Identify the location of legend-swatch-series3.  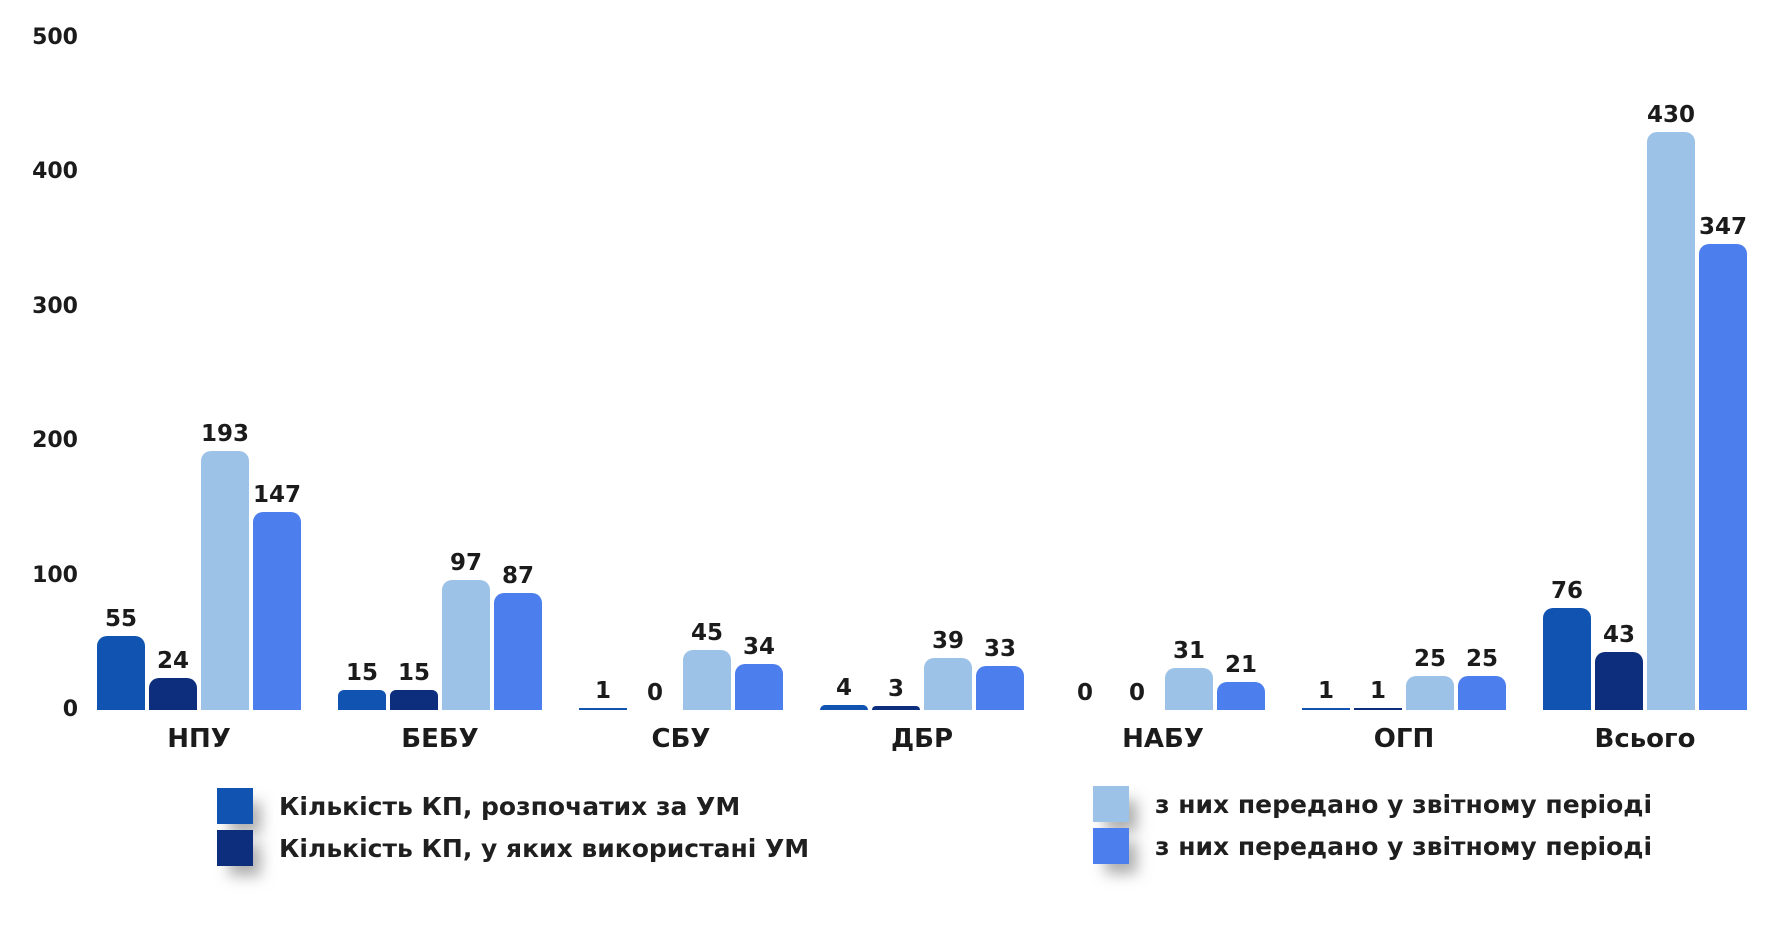
(1111, 804).